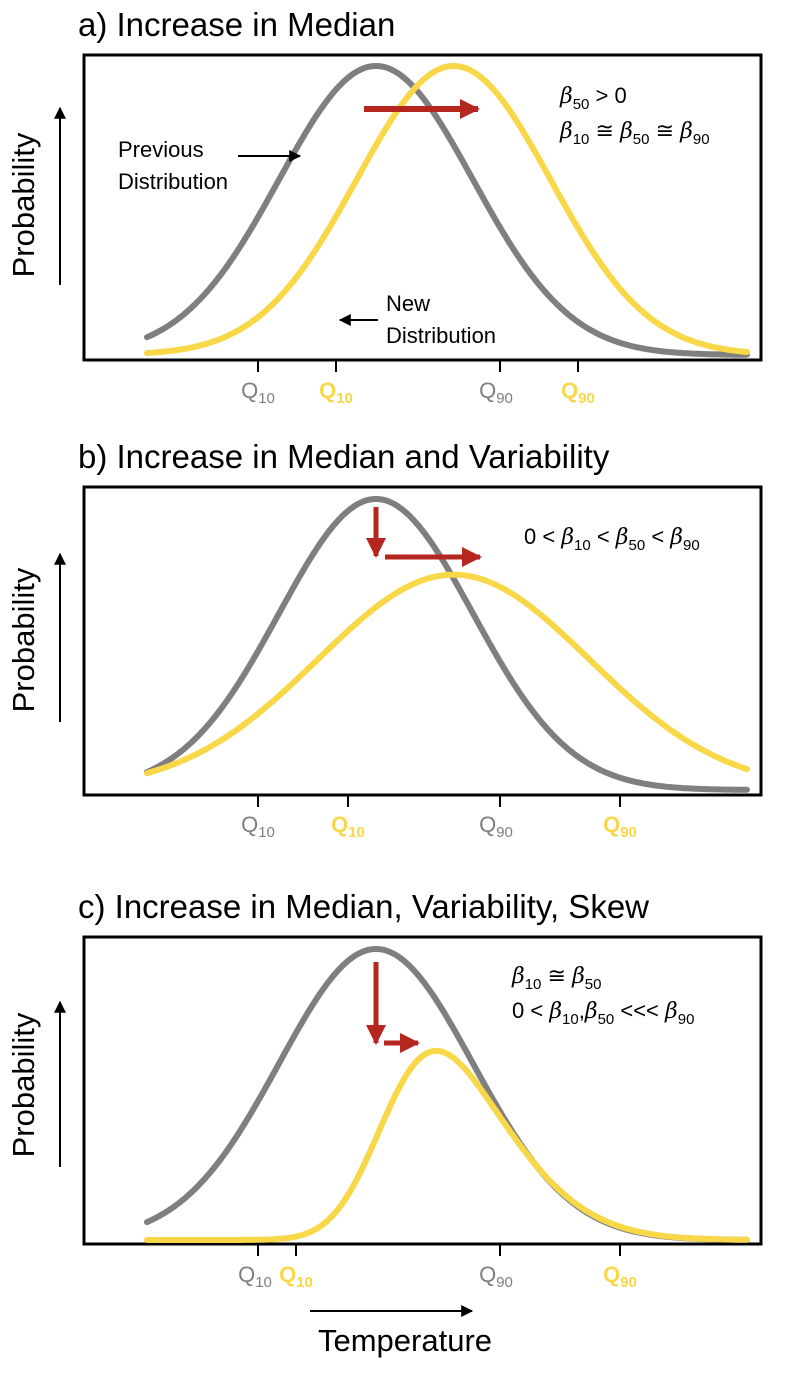 This screenshot has width=794, height=1390. I want to click on formula-text: > 0, so click(607, 95).